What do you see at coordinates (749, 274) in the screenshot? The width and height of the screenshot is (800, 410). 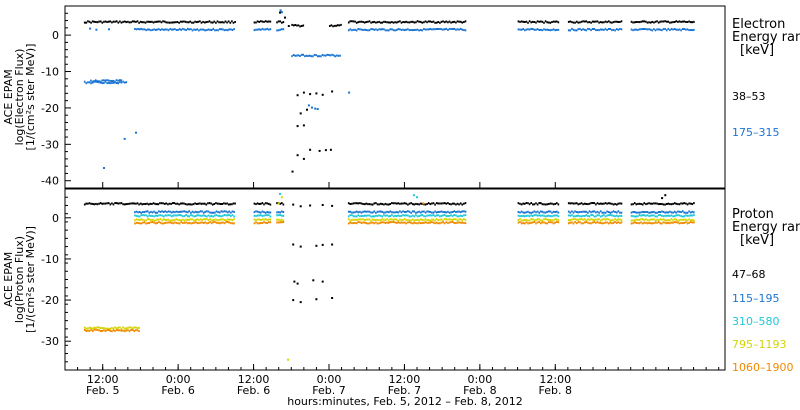 I see `proton-panel-legend-item-0: 47–68` at bounding box center [749, 274].